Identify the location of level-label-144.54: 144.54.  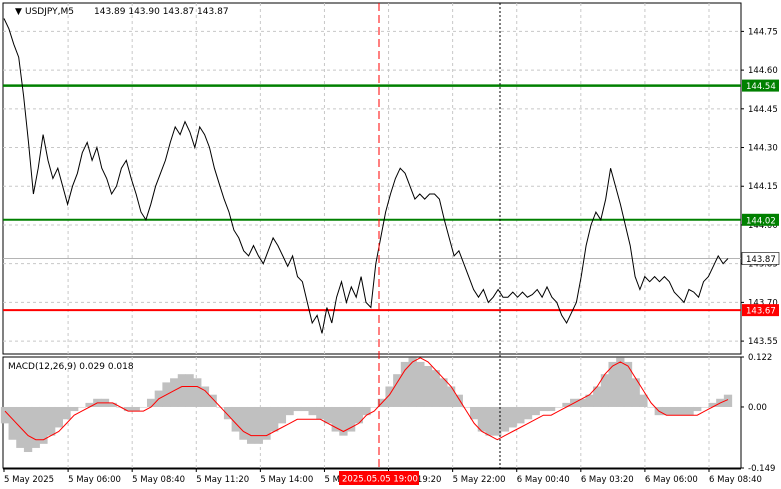
(761, 87).